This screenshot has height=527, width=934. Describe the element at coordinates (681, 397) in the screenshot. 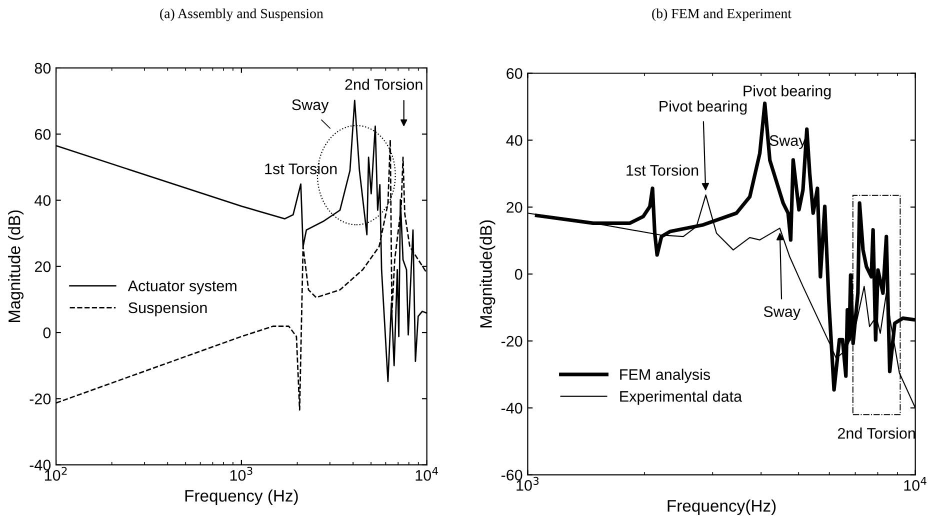

I see `legend-label: Experimental data` at that location.